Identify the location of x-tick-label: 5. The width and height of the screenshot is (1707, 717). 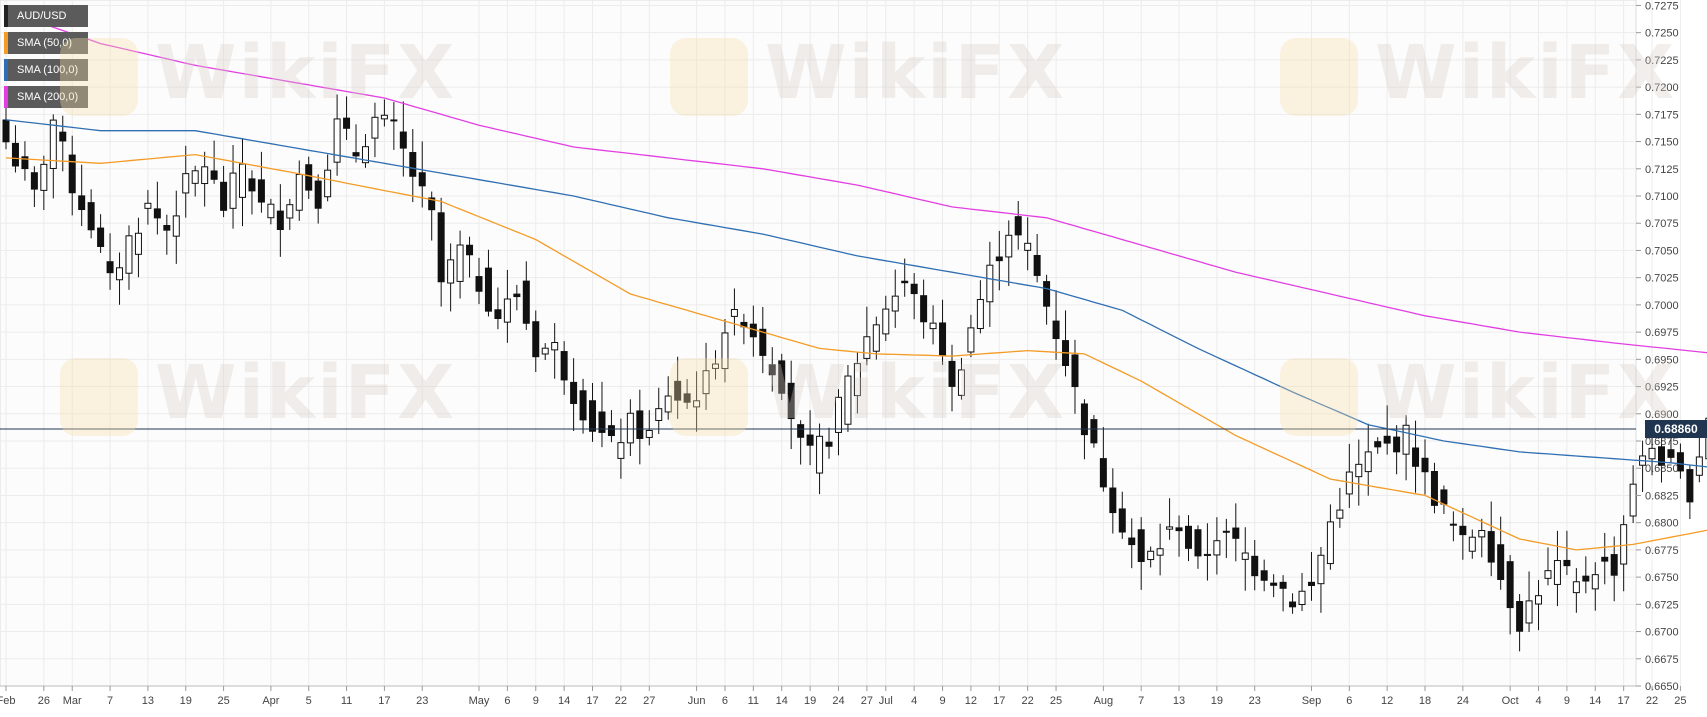
(309, 701).